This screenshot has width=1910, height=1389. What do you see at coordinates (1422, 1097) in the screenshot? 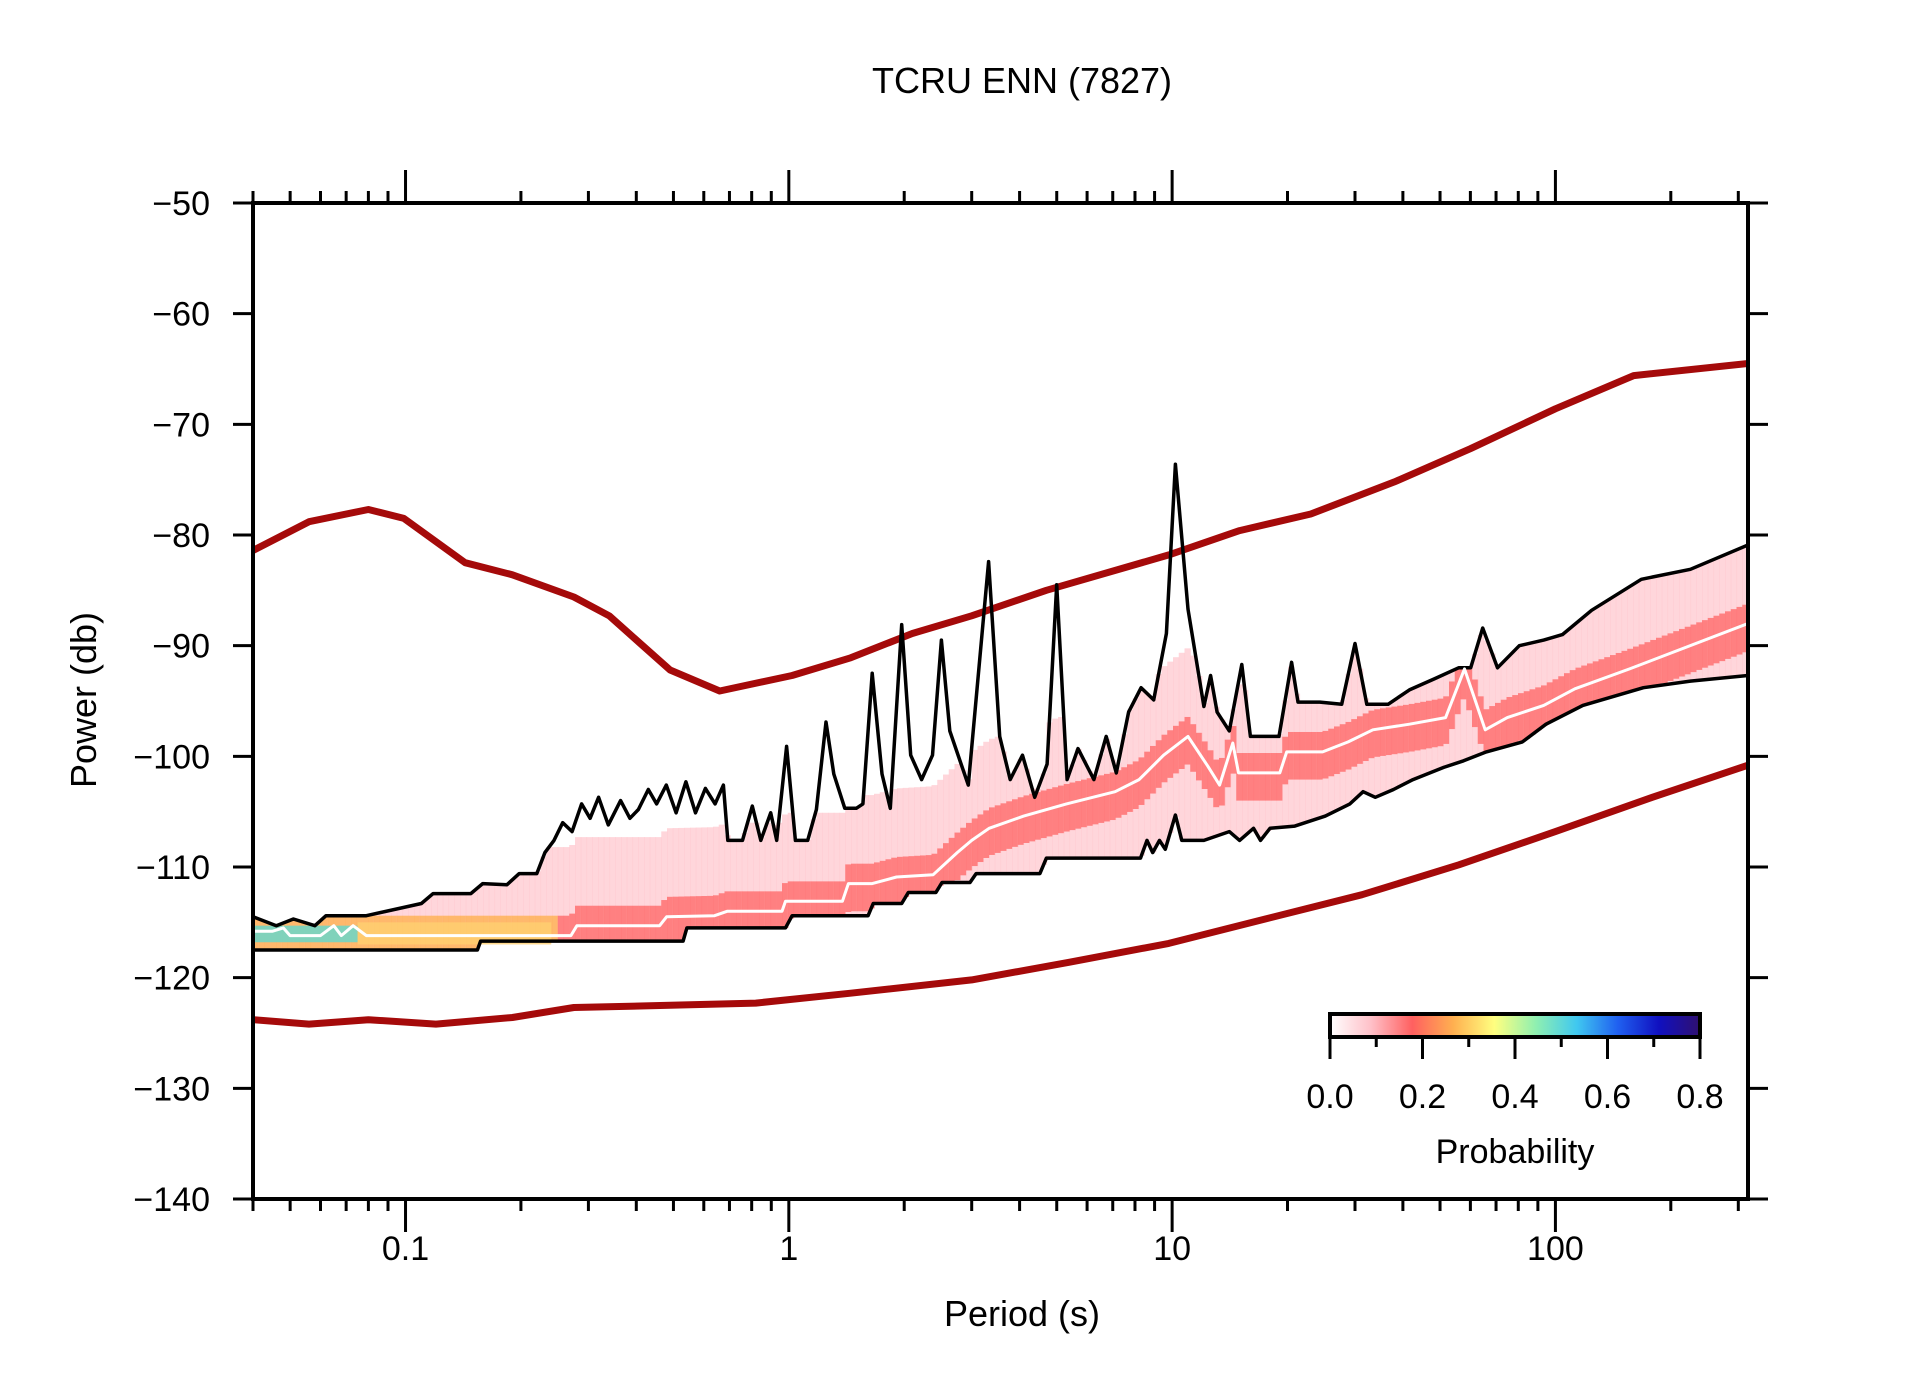
I see `colorbar-tick-label: 0.2` at bounding box center [1422, 1097].